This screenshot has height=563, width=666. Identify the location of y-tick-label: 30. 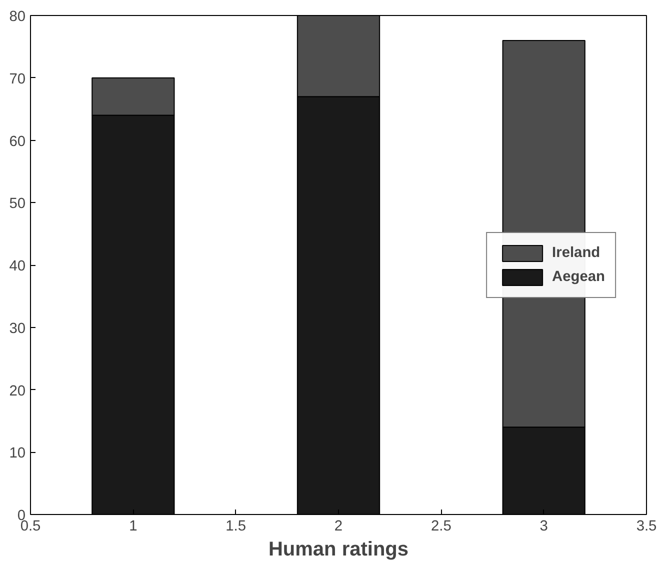
(17, 328).